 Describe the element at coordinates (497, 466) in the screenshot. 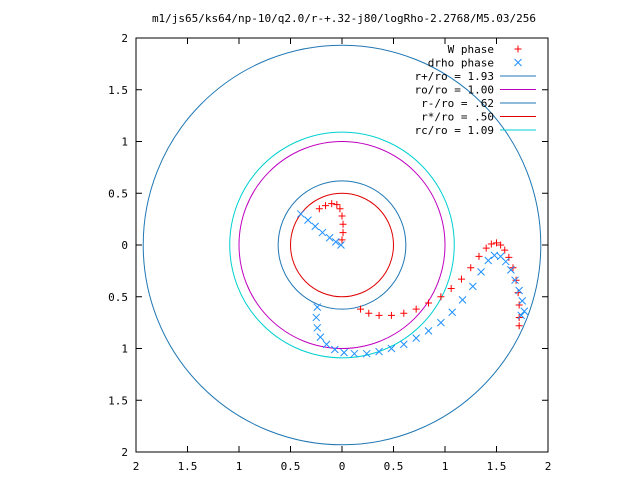

I see `x-tick-label: 1.5` at that location.